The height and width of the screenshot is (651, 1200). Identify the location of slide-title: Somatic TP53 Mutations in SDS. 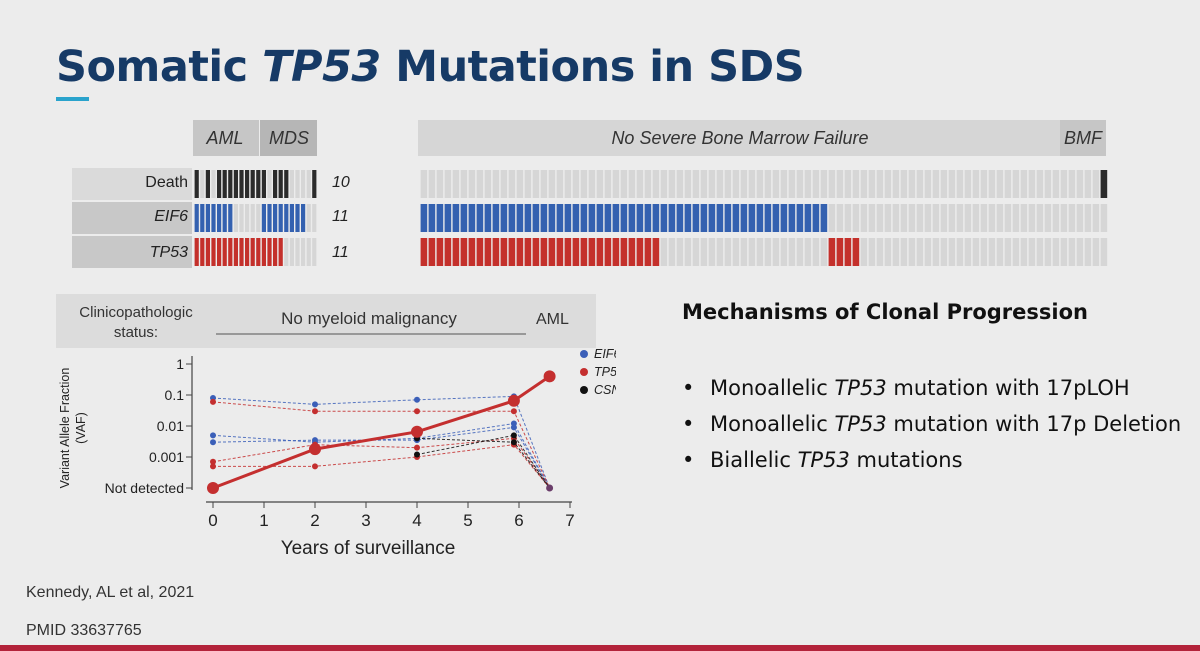
(430, 67).